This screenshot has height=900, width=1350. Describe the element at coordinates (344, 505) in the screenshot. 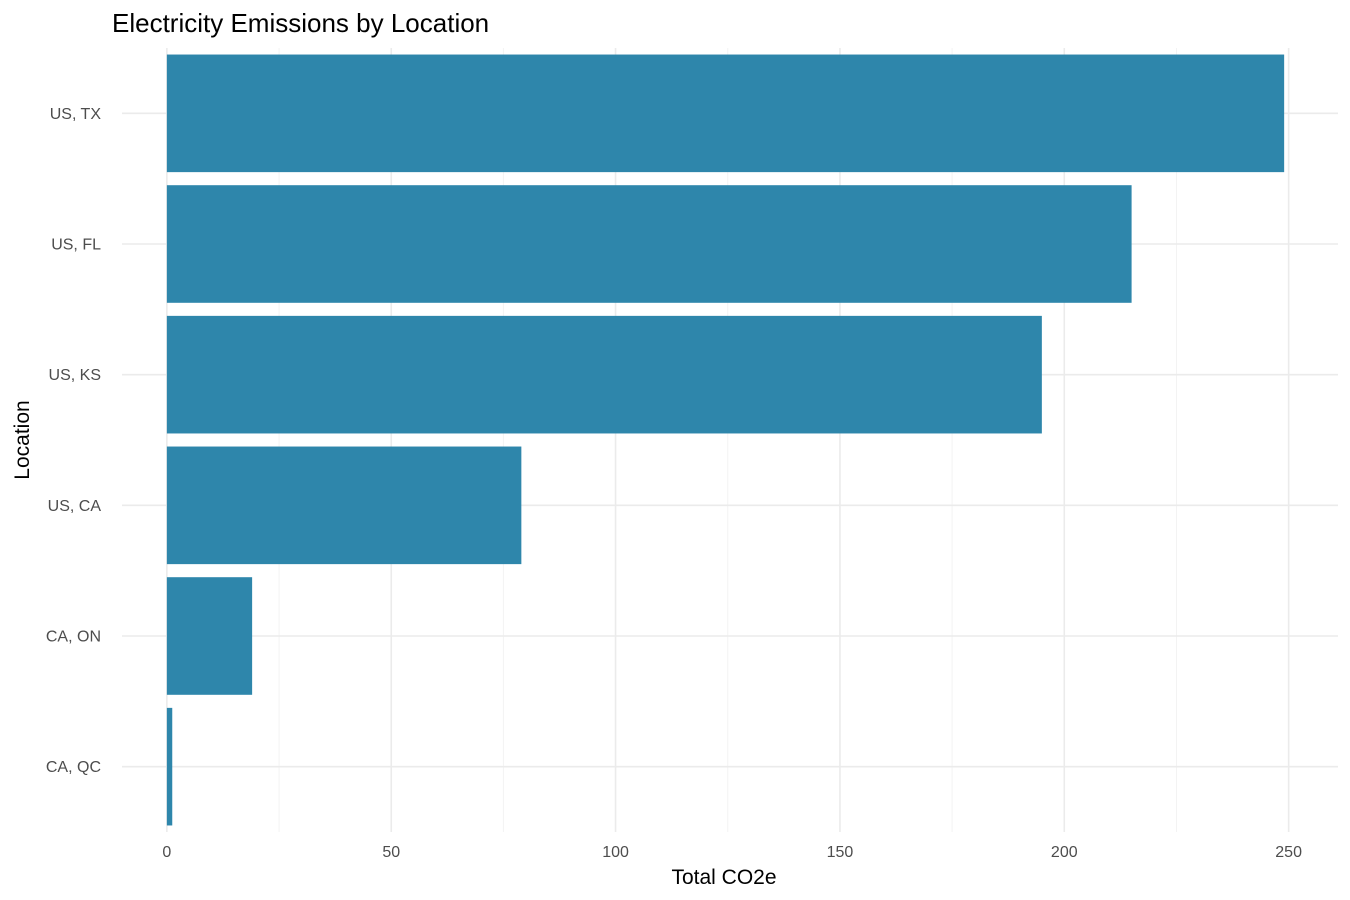

I see `bar-us-ca` at that location.